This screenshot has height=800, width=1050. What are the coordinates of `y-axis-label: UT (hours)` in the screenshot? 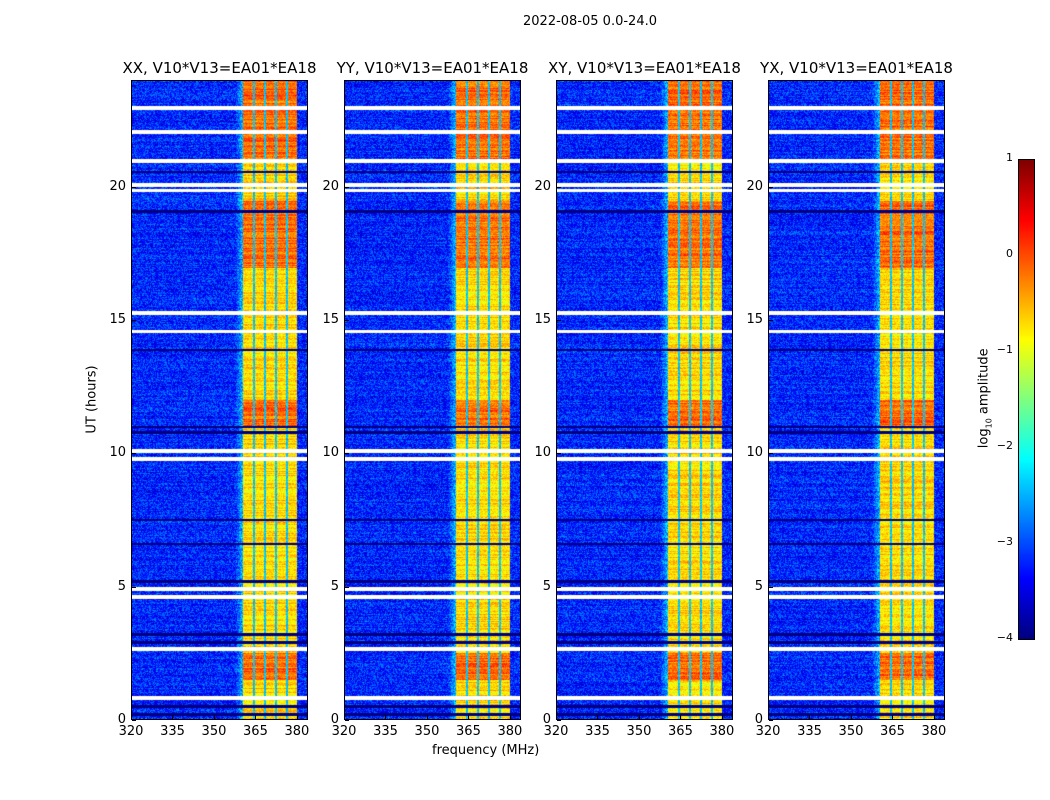 It's located at (92, 399).